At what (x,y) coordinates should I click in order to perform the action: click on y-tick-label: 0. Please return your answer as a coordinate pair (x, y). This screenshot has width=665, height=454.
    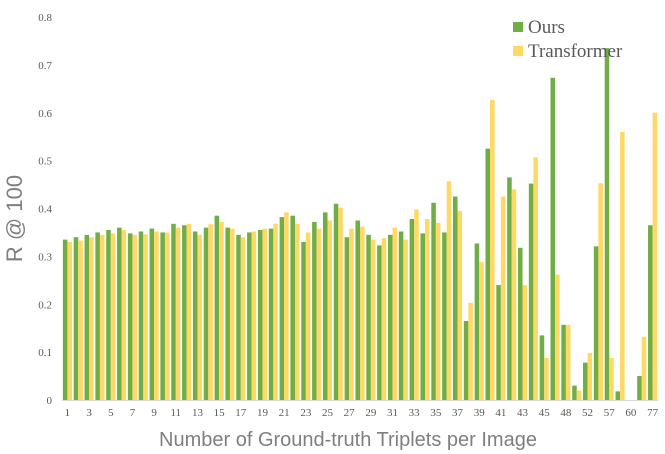
    Looking at the image, I should click on (50, 401).